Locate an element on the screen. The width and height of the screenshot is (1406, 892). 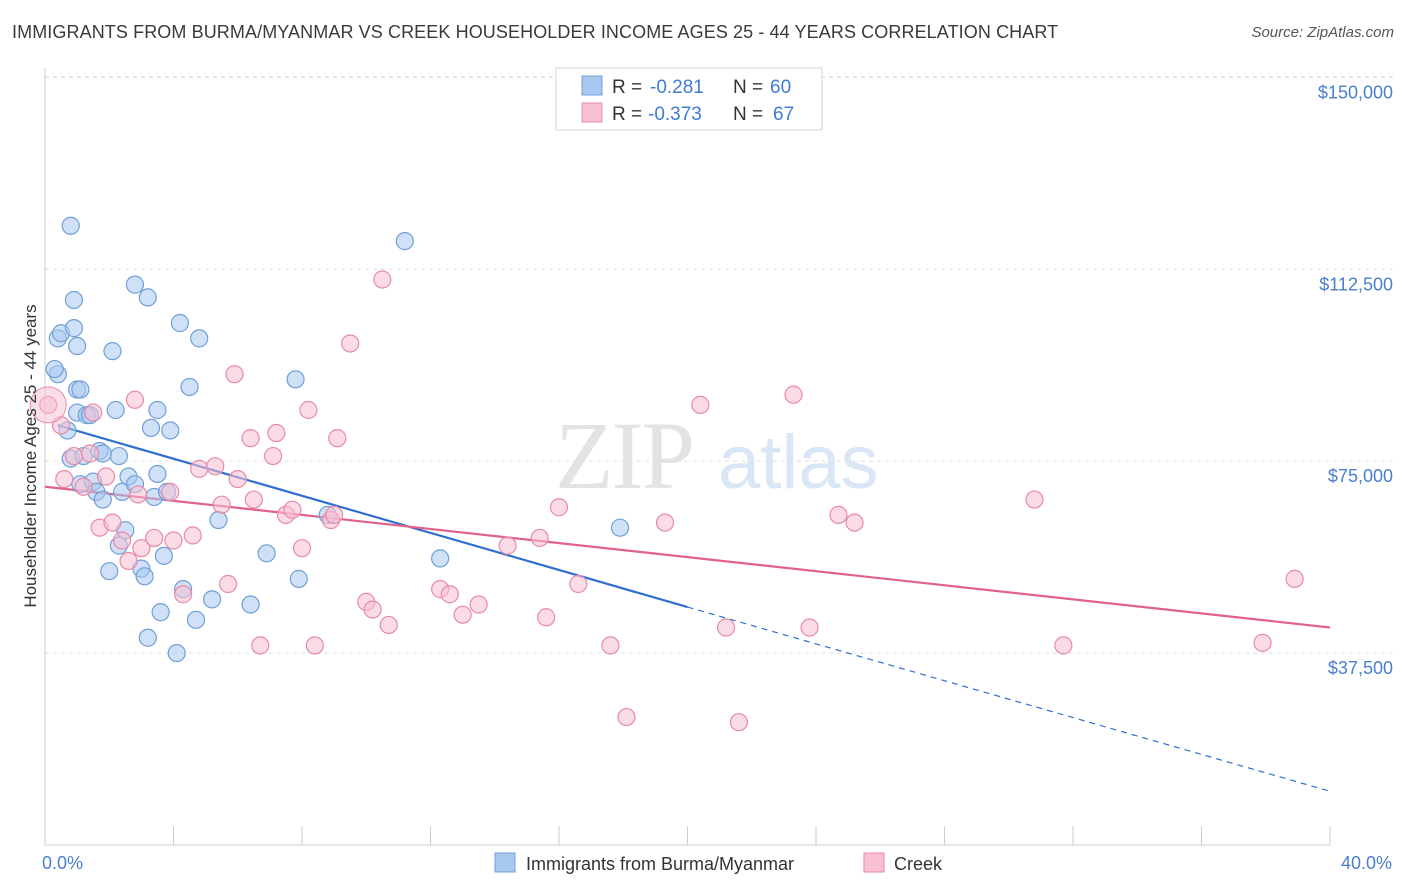
legend-swatch-pink is located at coordinates (592, 112).